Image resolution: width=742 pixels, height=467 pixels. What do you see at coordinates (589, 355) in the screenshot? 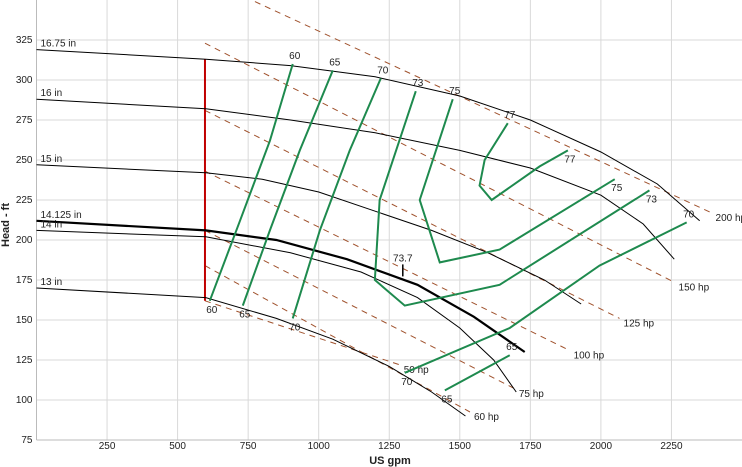
I see `power-label: 100 hp` at bounding box center [589, 355].